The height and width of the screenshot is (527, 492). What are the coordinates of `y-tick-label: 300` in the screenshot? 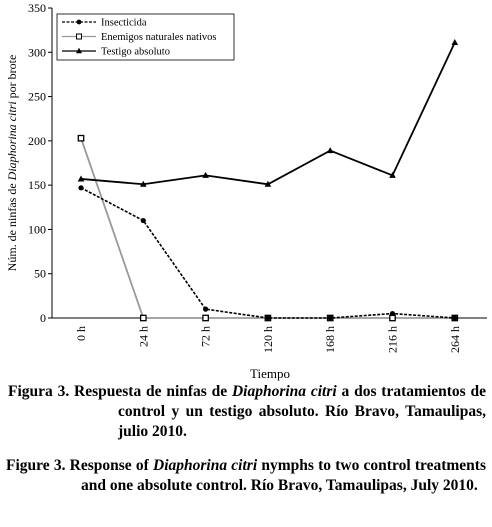 It's located at (37, 52).